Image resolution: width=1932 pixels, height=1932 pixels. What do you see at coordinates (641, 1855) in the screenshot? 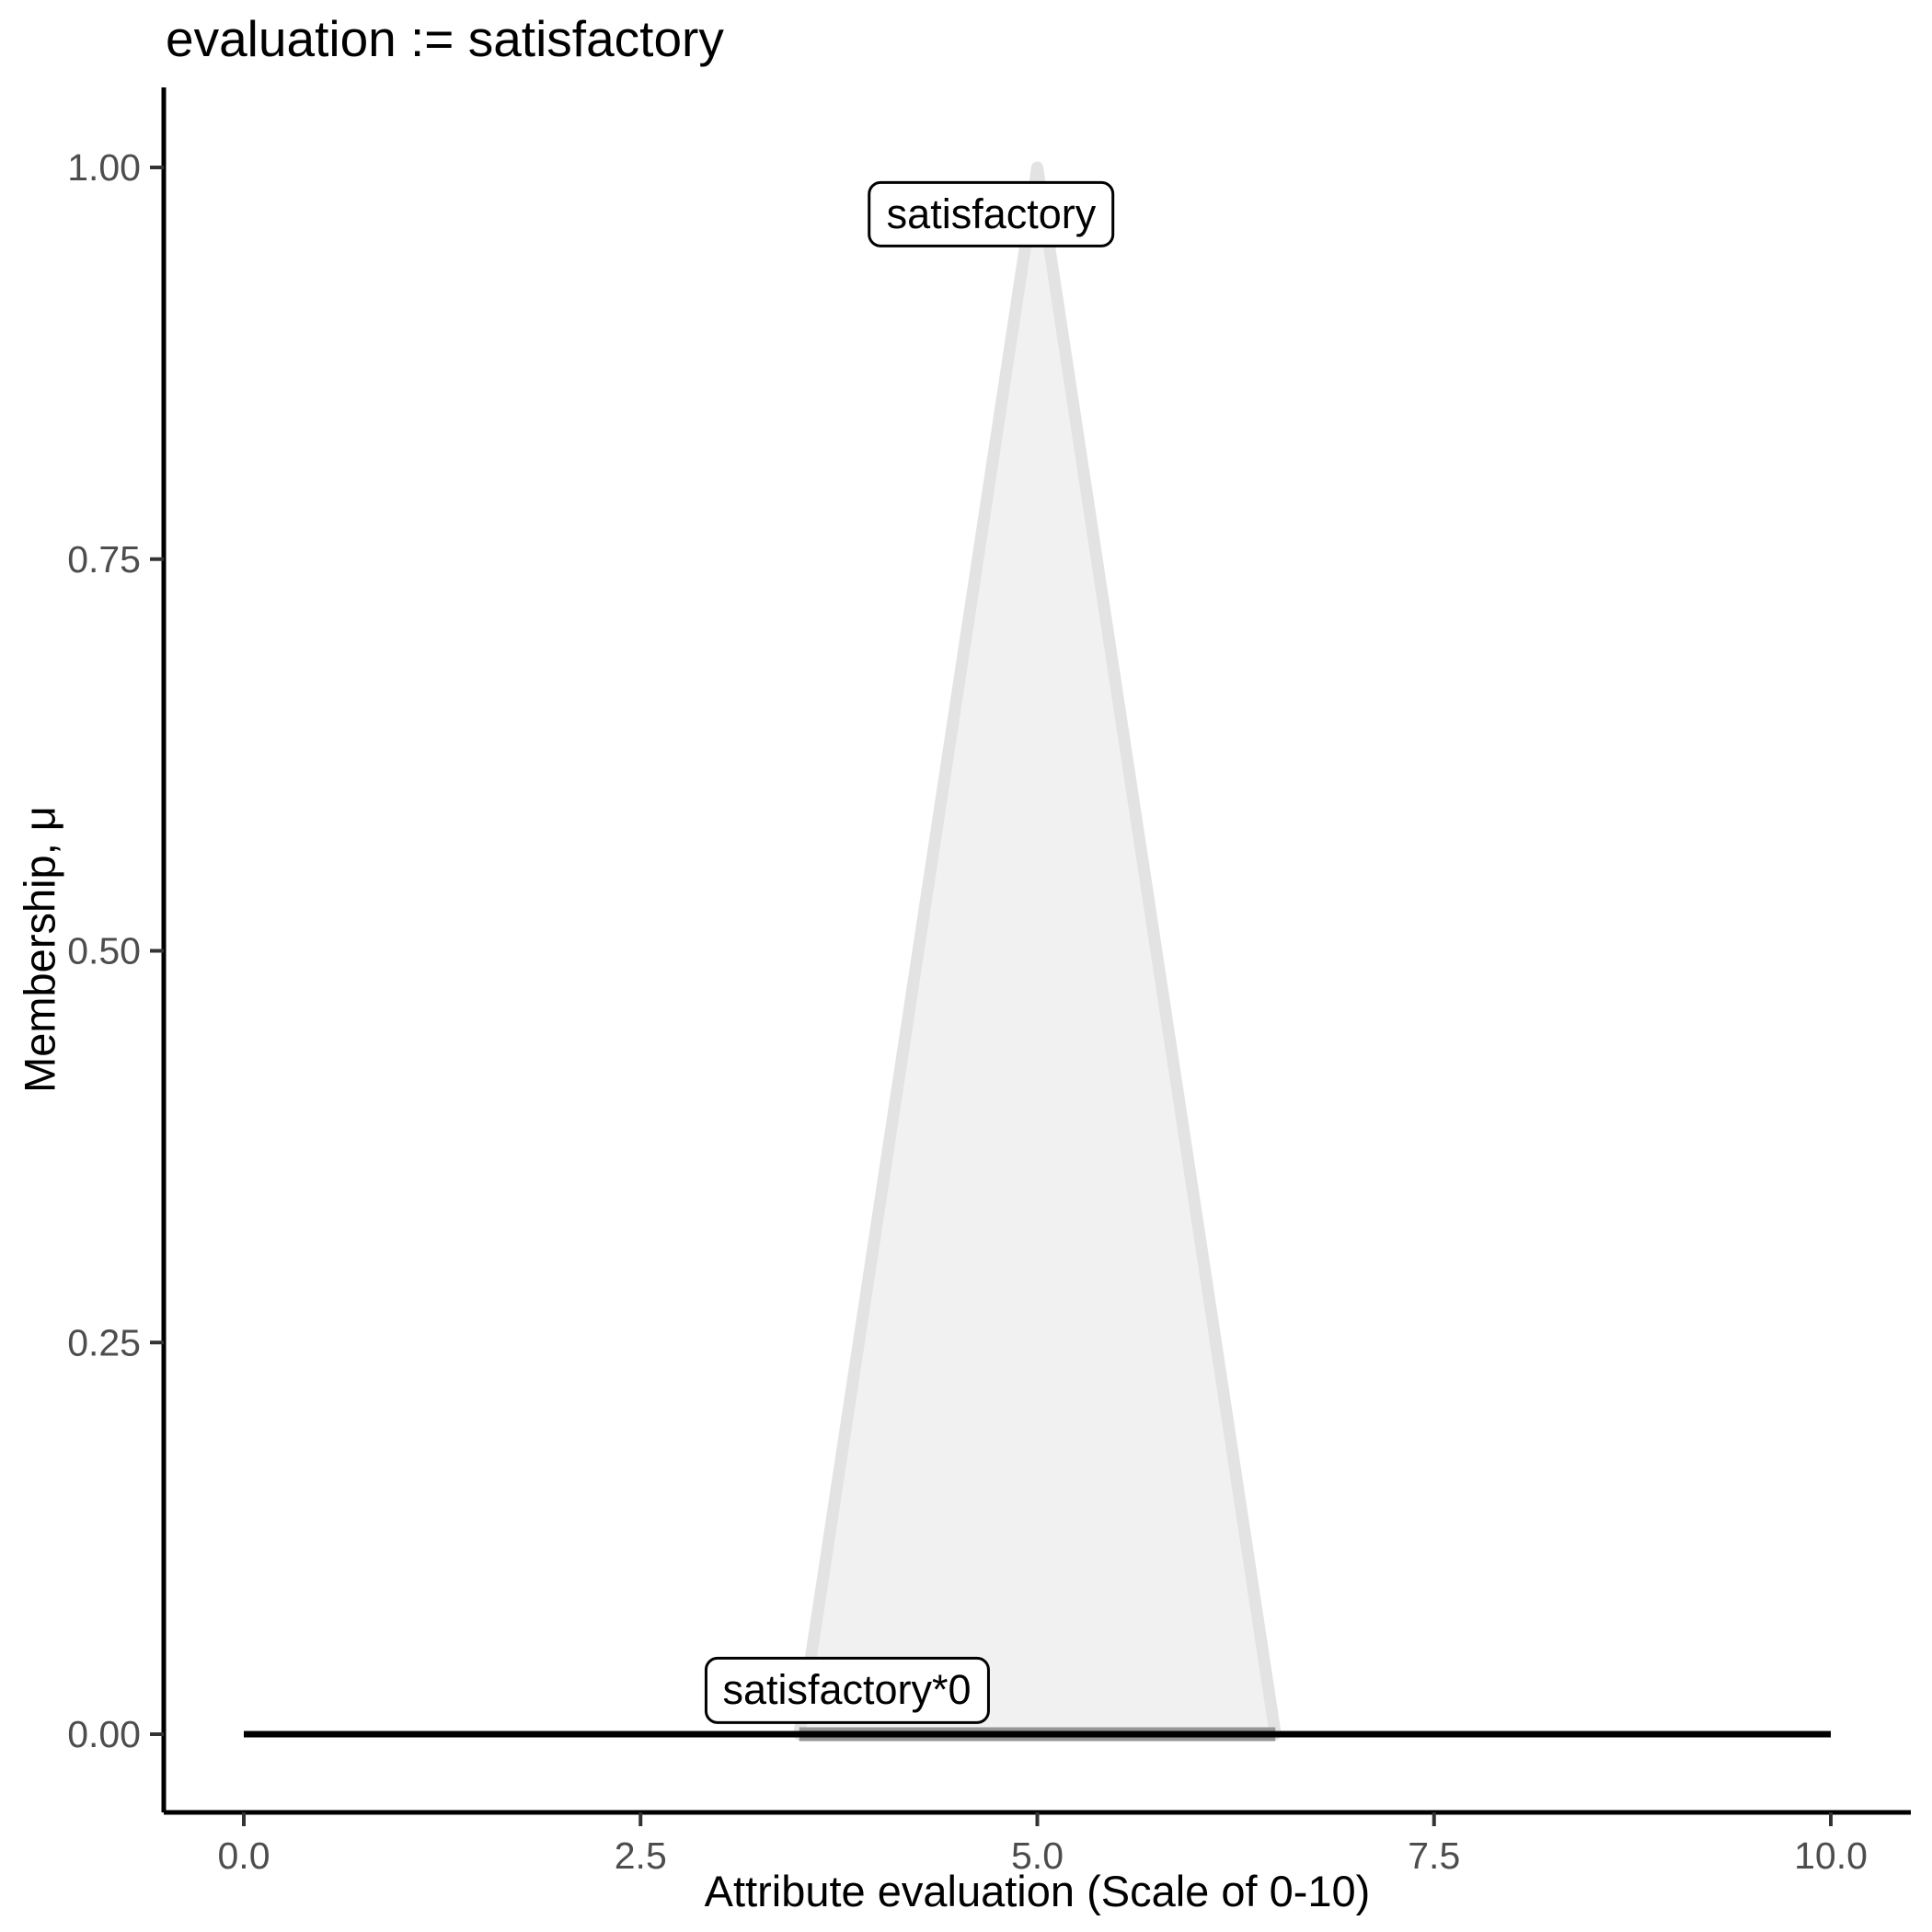
I see `x-tick-label: 2.5` at bounding box center [641, 1855].